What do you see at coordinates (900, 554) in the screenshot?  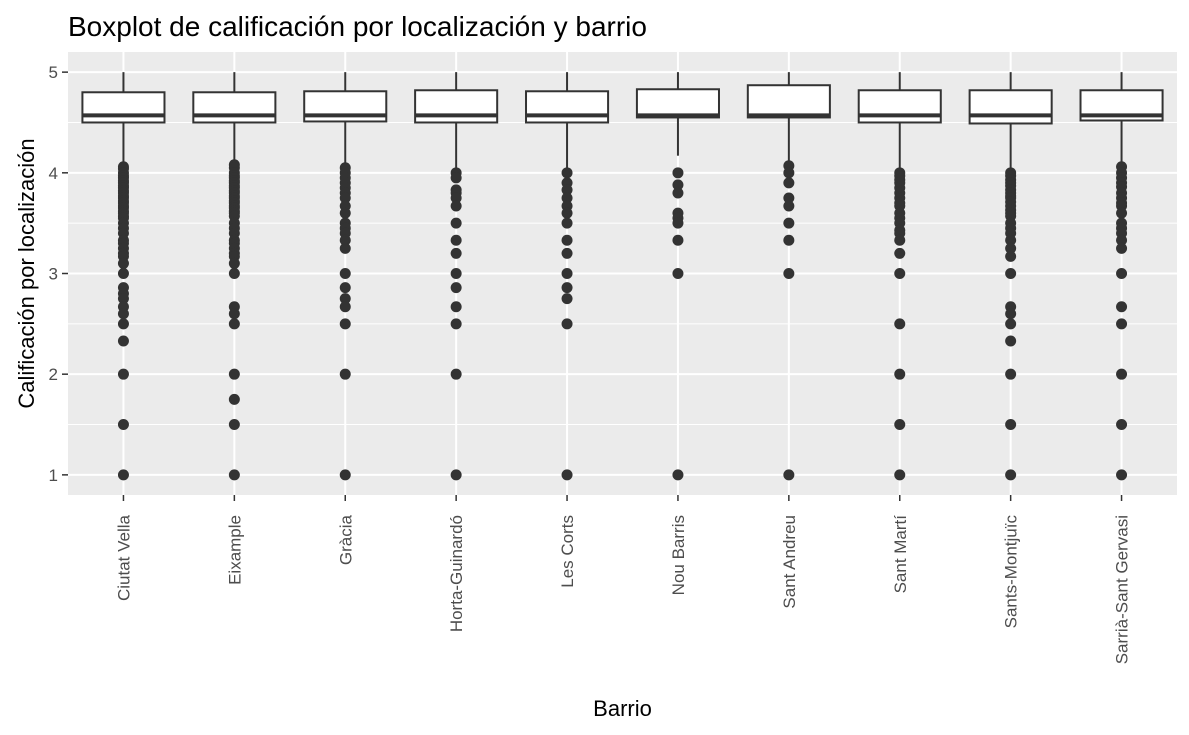 I see `x-tick-label: Sant Martí` at bounding box center [900, 554].